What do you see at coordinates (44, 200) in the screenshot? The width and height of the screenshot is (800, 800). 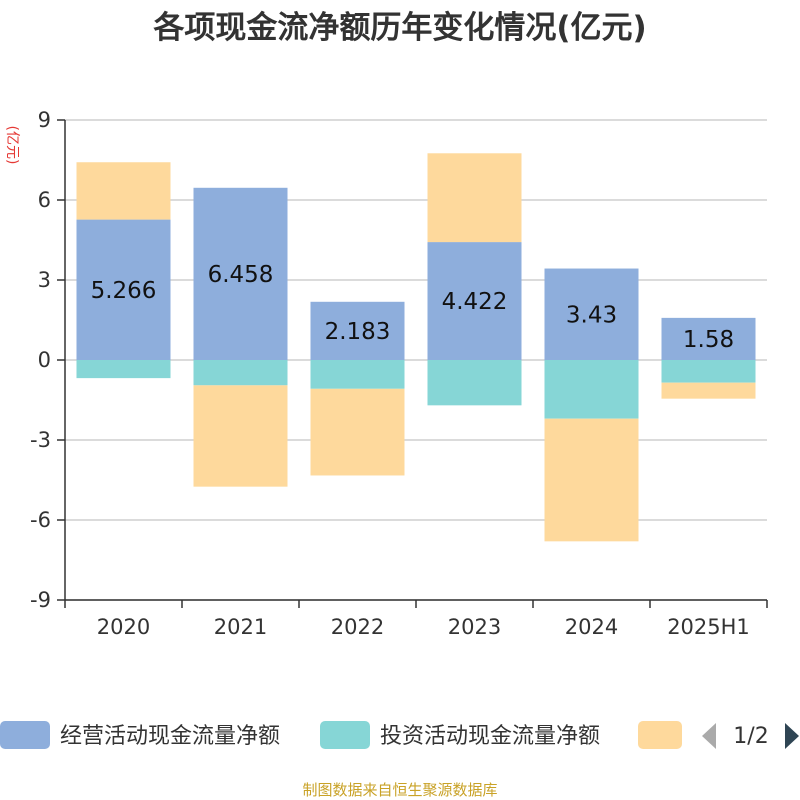 I see `y-tick-label: 6` at bounding box center [44, 200].